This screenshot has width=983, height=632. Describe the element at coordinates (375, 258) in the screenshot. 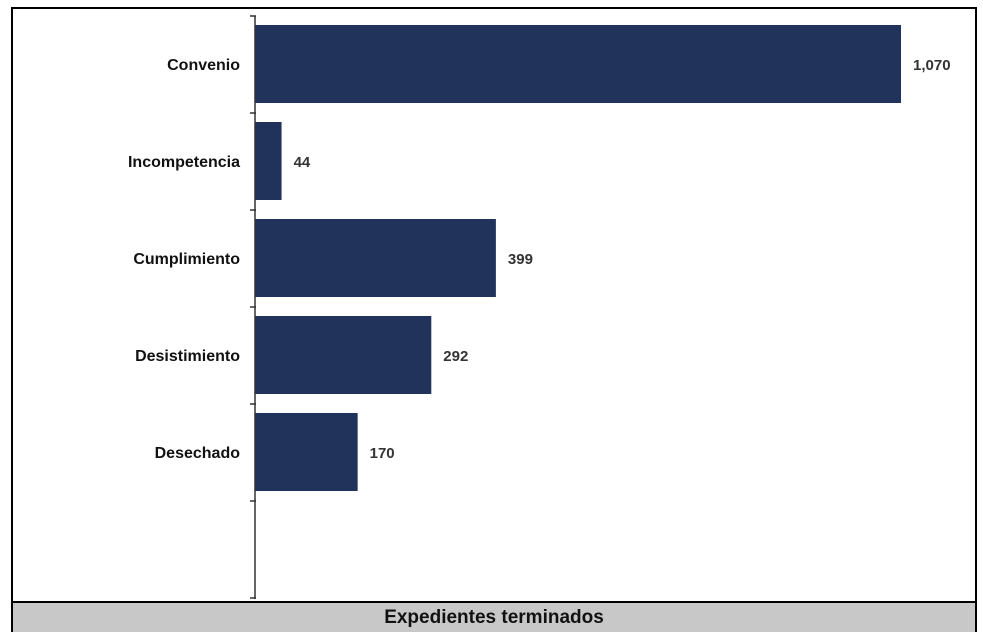

I see `bar-cumplimiento` at that location.